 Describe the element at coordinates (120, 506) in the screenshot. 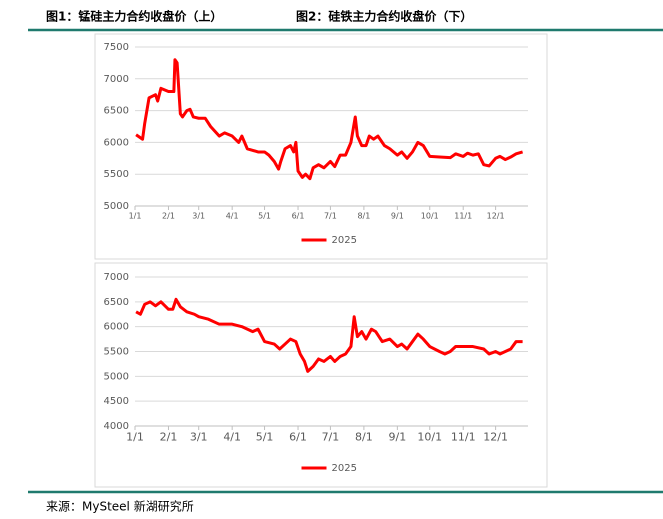

I see `source: 来源：MySteel 新湖研究所` at that location.